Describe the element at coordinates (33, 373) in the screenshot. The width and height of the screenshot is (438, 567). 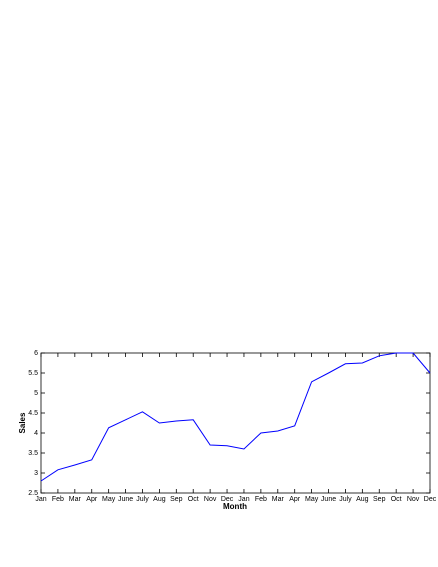
I see `y-tick-label: 5.5` at that location.